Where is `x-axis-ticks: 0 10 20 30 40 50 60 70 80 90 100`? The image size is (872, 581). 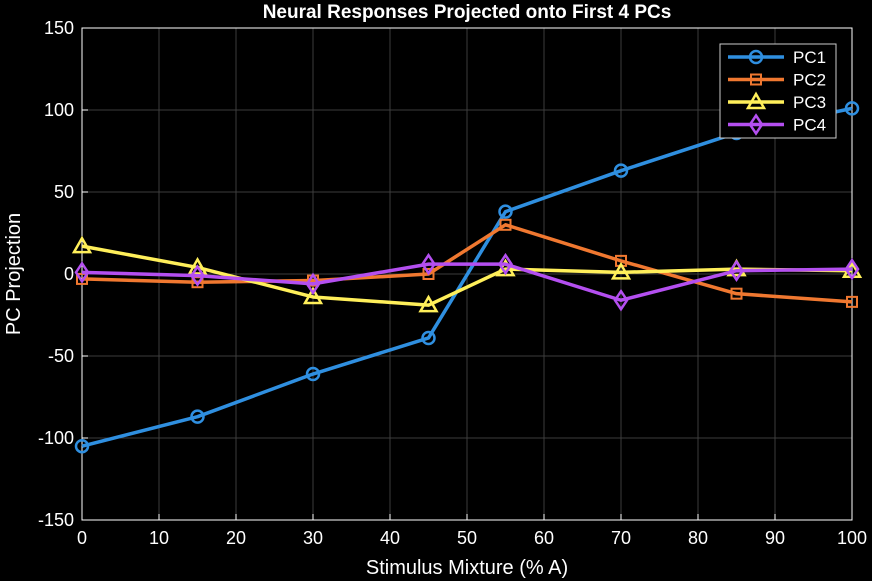
x-axis-ticks: 0 10 20 30 40 50 60 70 80 90 100 is located at coordinates (472, 531).